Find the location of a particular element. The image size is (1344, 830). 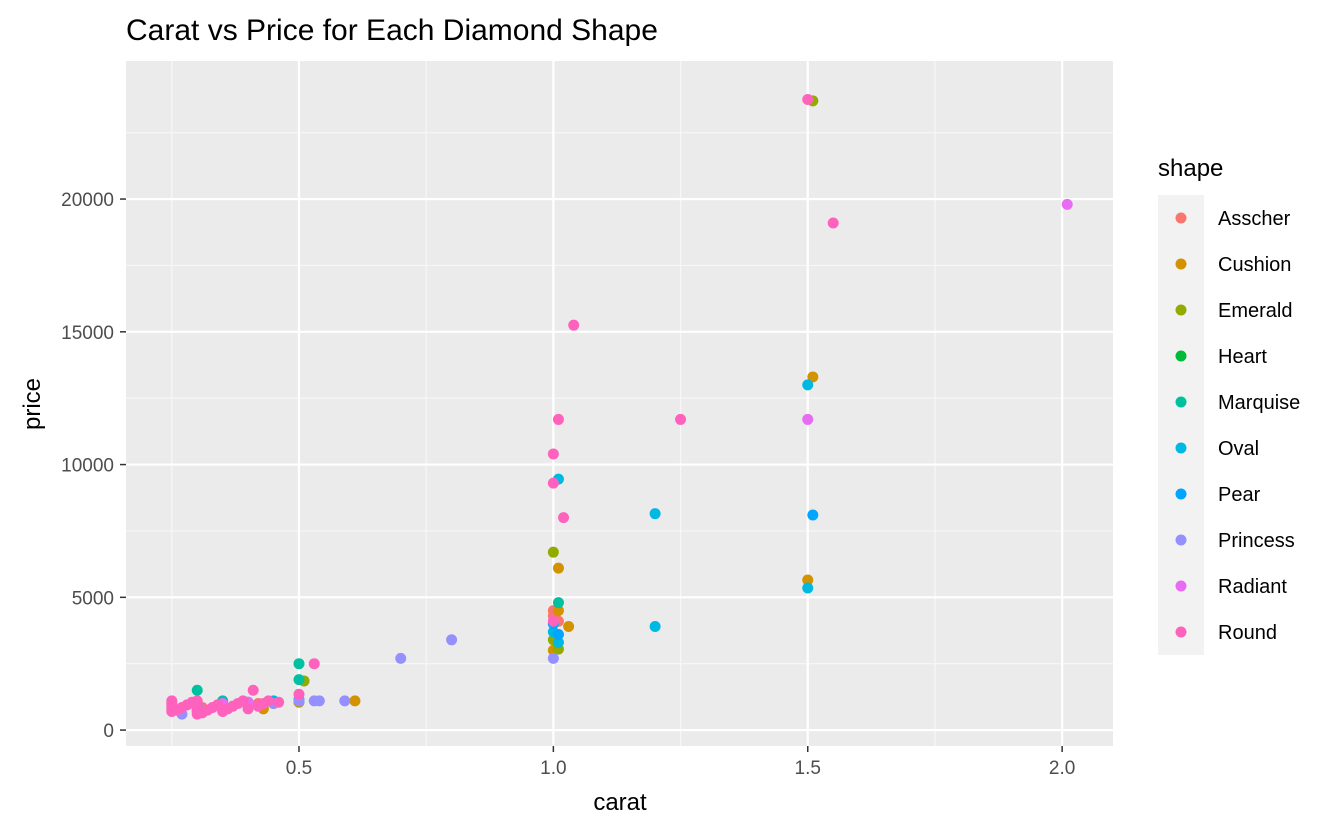

legend-key-background is located at coordinates (1181, 425).